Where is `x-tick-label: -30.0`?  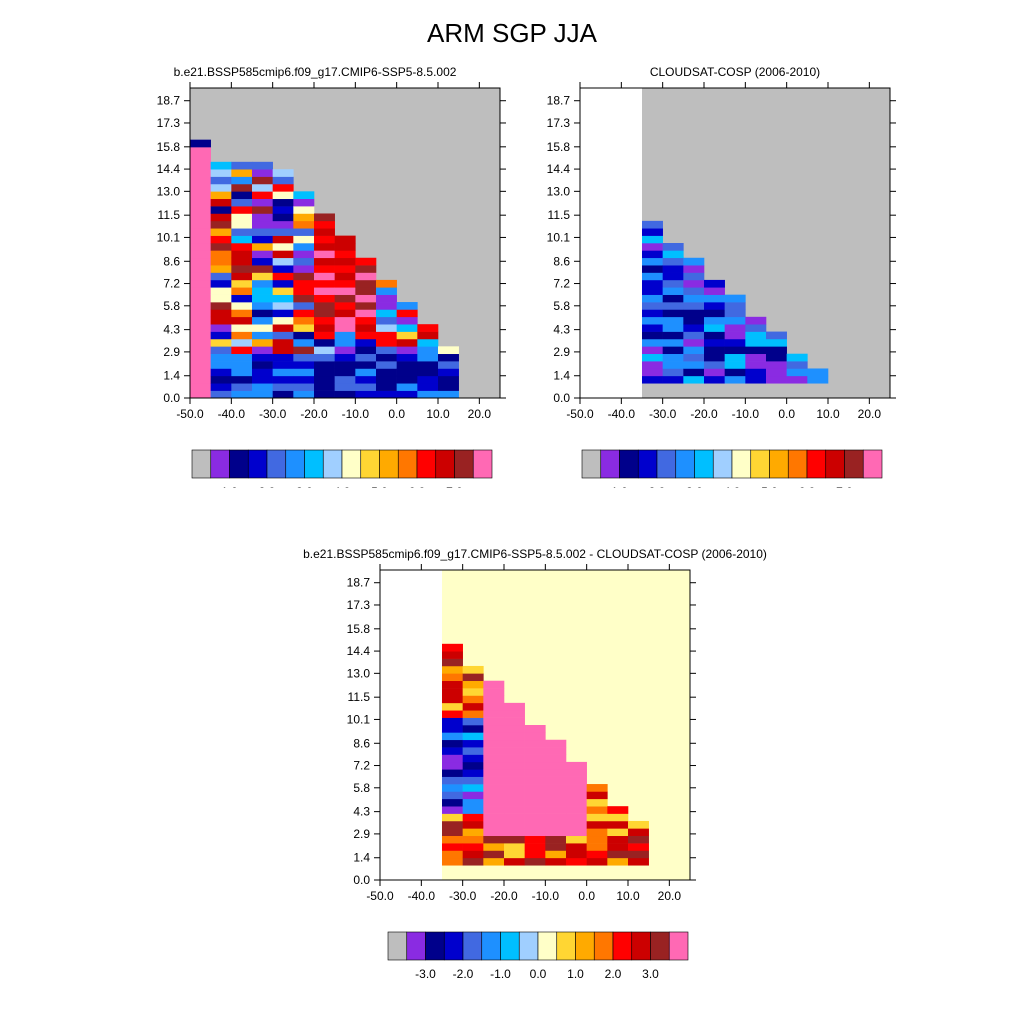 x-tick-label: -30.0 is located at coordinates (663, 414).